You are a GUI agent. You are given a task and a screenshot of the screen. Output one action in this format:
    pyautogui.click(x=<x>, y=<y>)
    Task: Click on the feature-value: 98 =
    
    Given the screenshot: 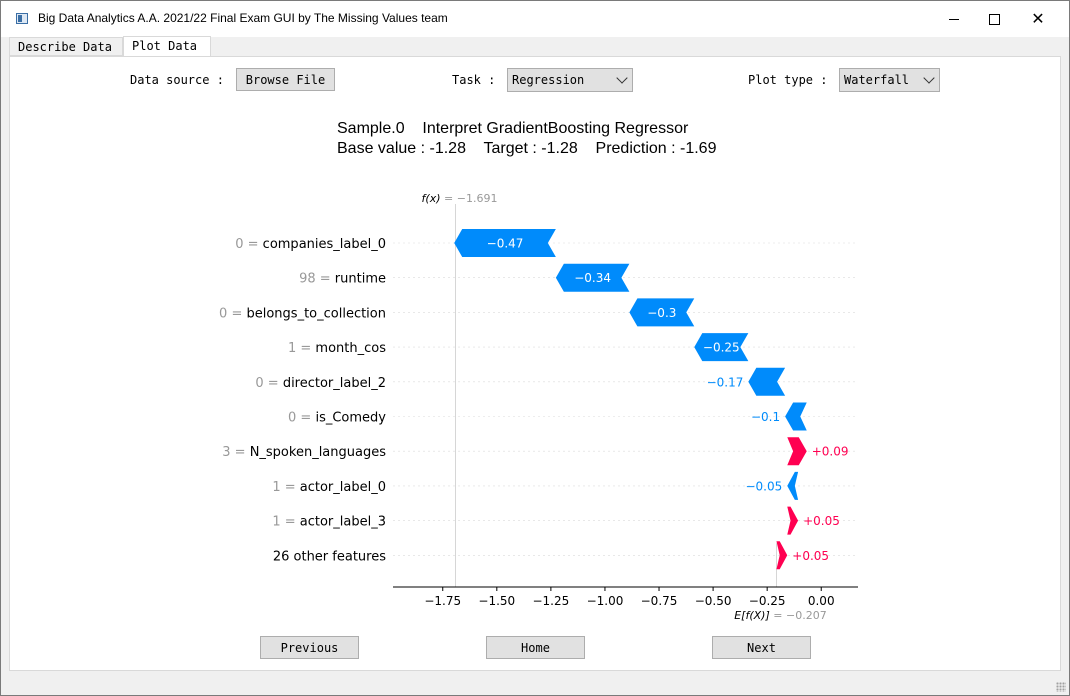 What is the action you would take?
    pyautogui.click(x=317, y=279)
    